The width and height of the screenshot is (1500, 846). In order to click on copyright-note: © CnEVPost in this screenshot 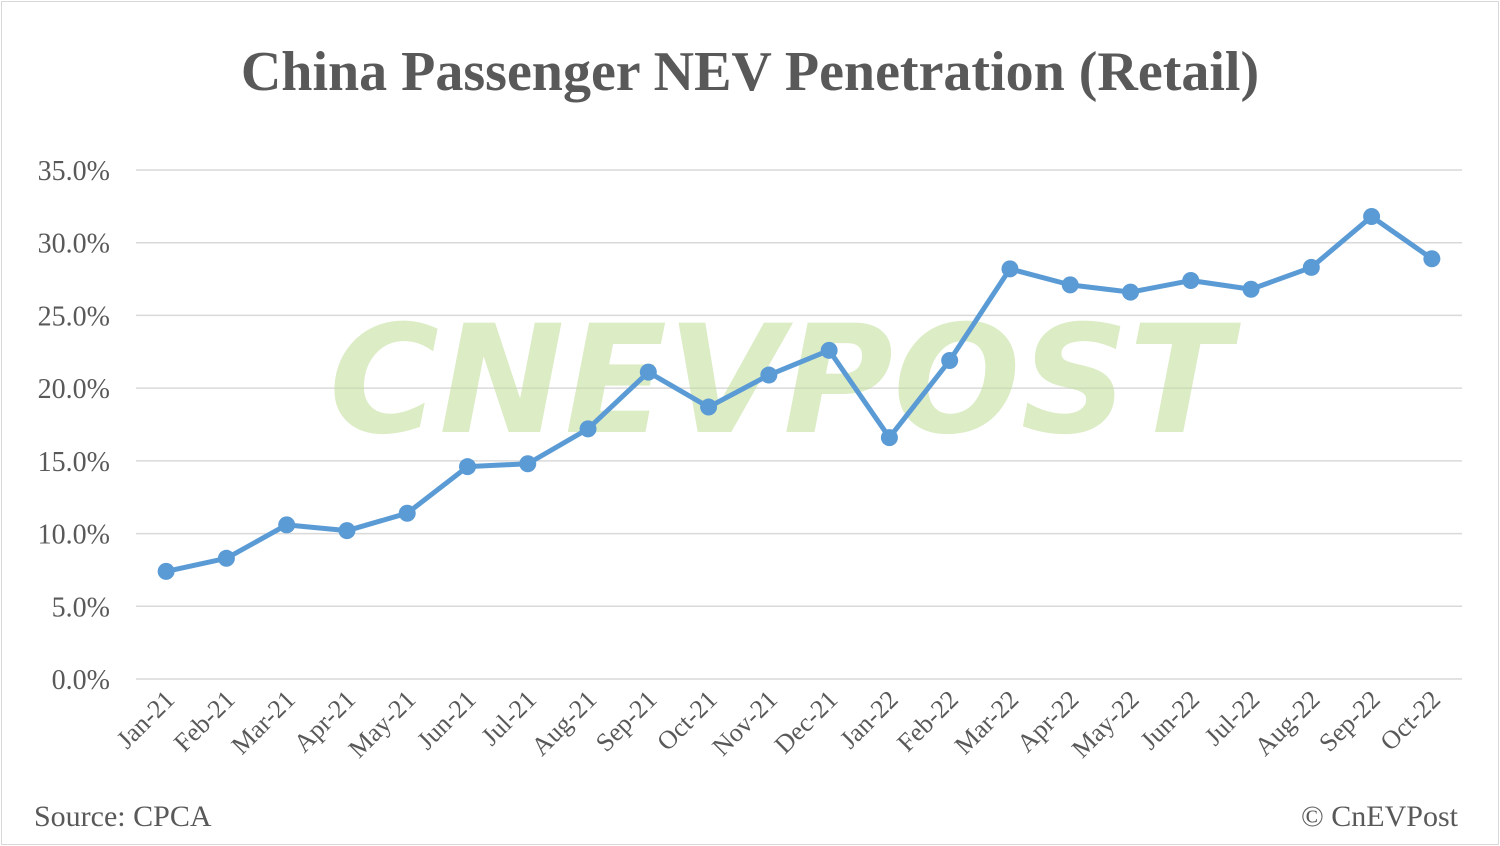, I will do `click(1379, 816)`.